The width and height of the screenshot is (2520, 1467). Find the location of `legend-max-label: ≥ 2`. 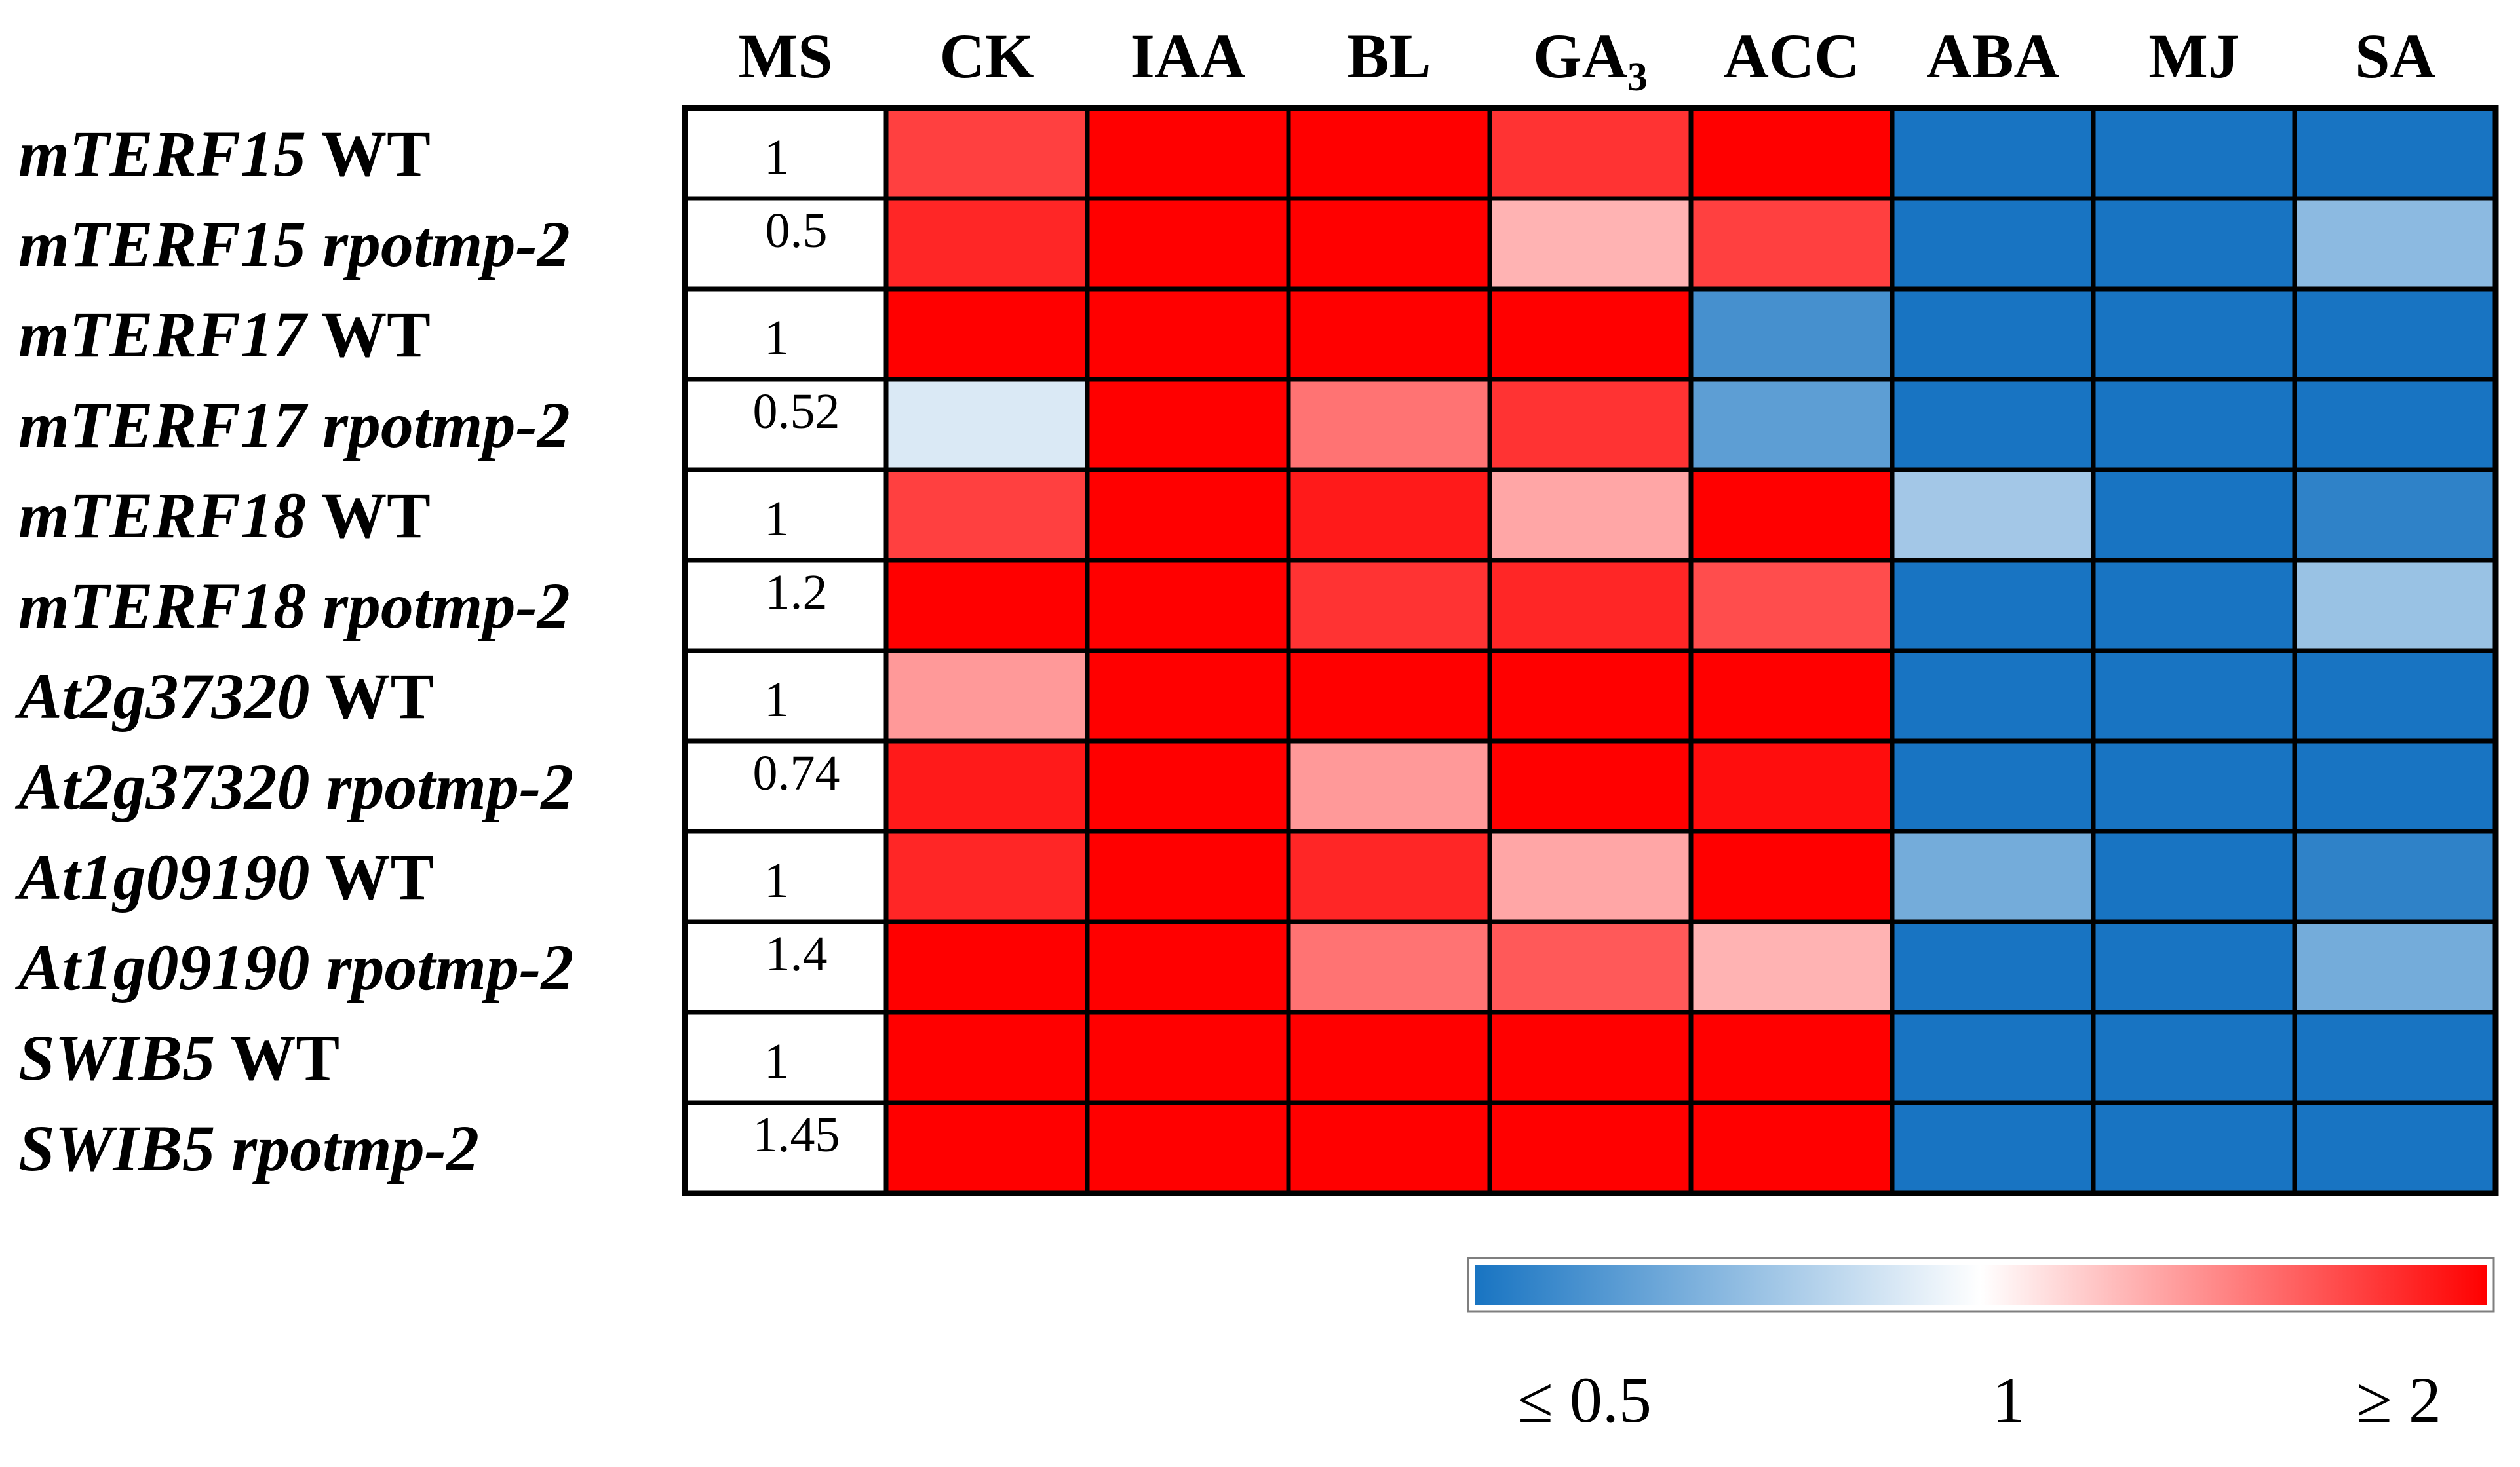

legend-max-label: ≥ 2 is located at coordinates (2398, 1399).